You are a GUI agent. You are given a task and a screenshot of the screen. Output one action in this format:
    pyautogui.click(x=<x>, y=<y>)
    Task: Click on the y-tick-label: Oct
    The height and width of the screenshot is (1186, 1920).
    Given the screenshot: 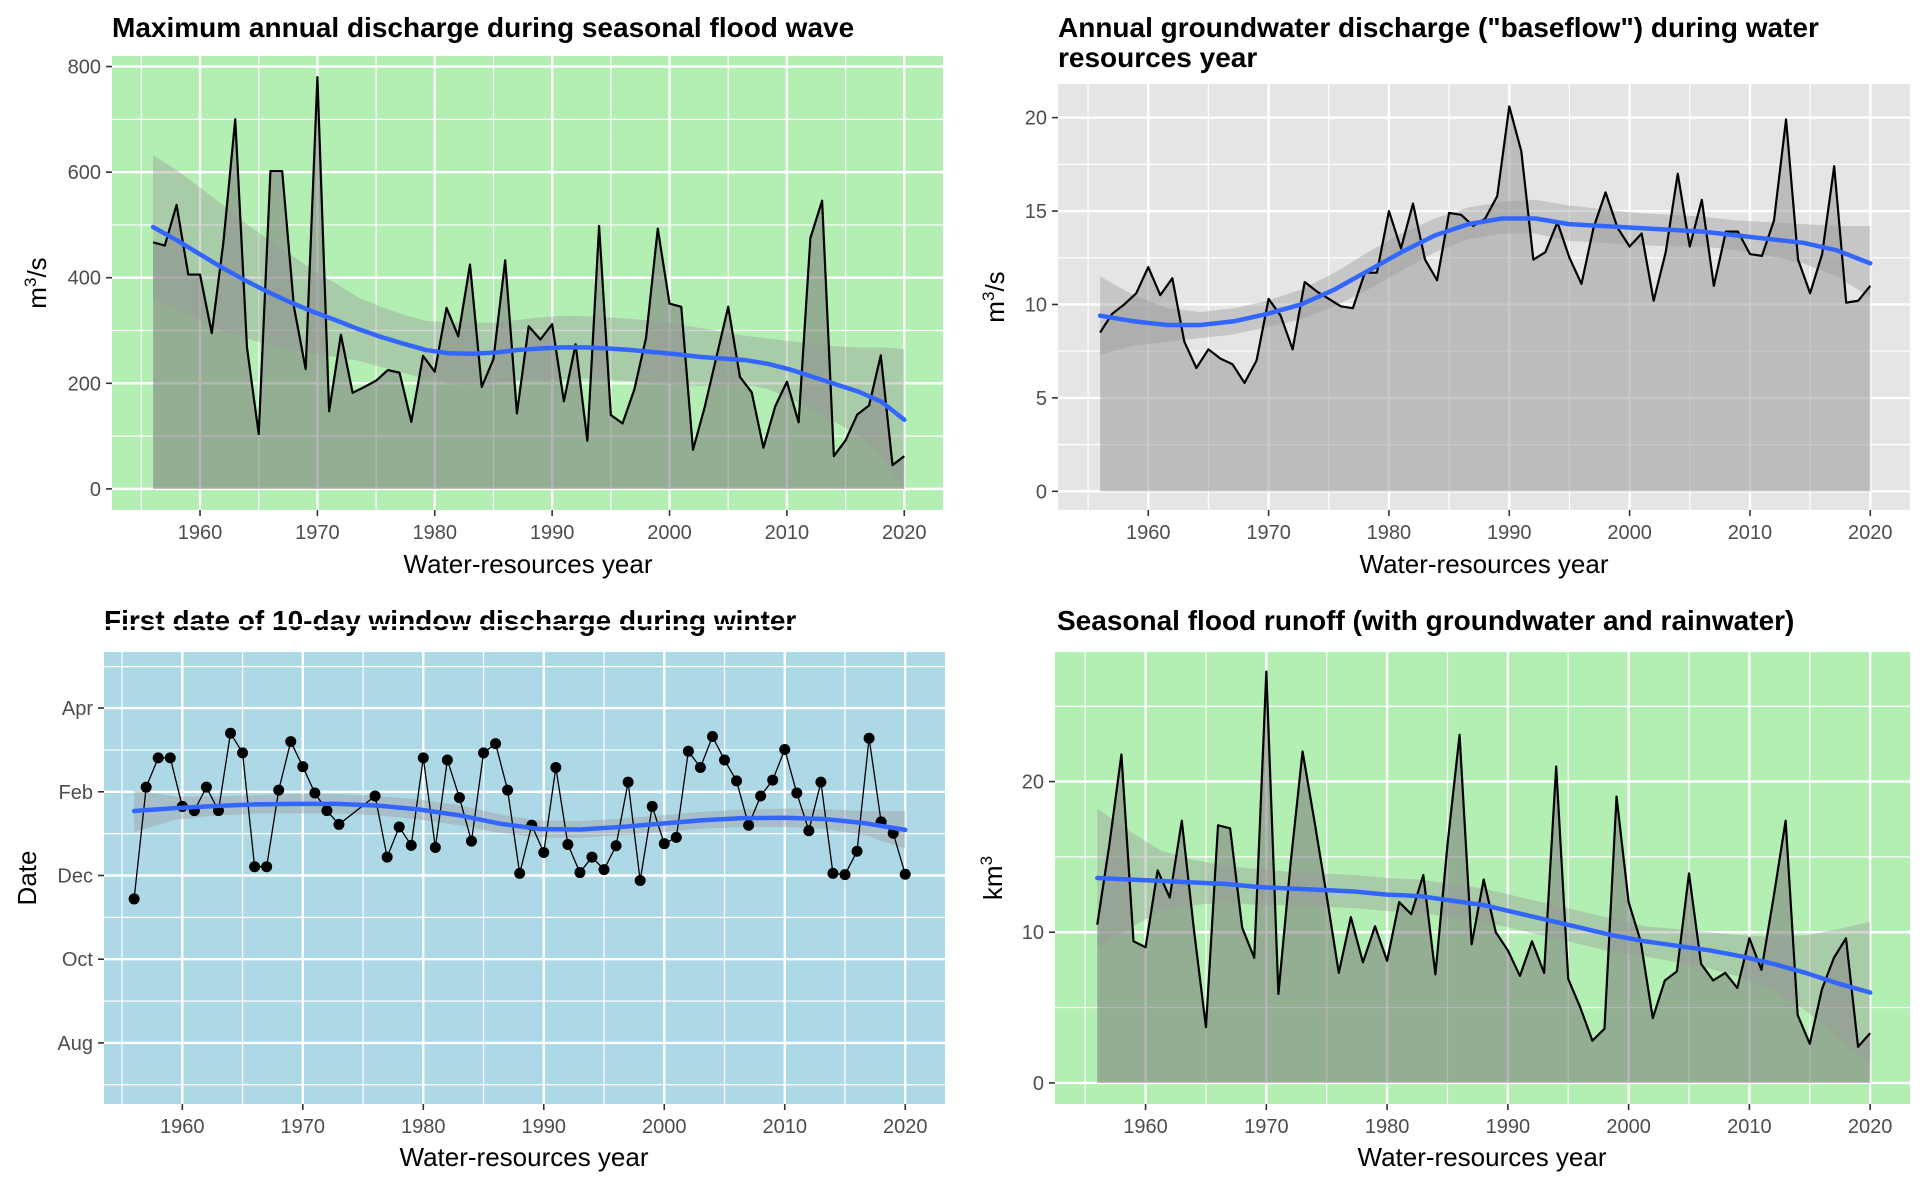 What is the action you would take?
    pyautogui.click(x=78, y=960)
    